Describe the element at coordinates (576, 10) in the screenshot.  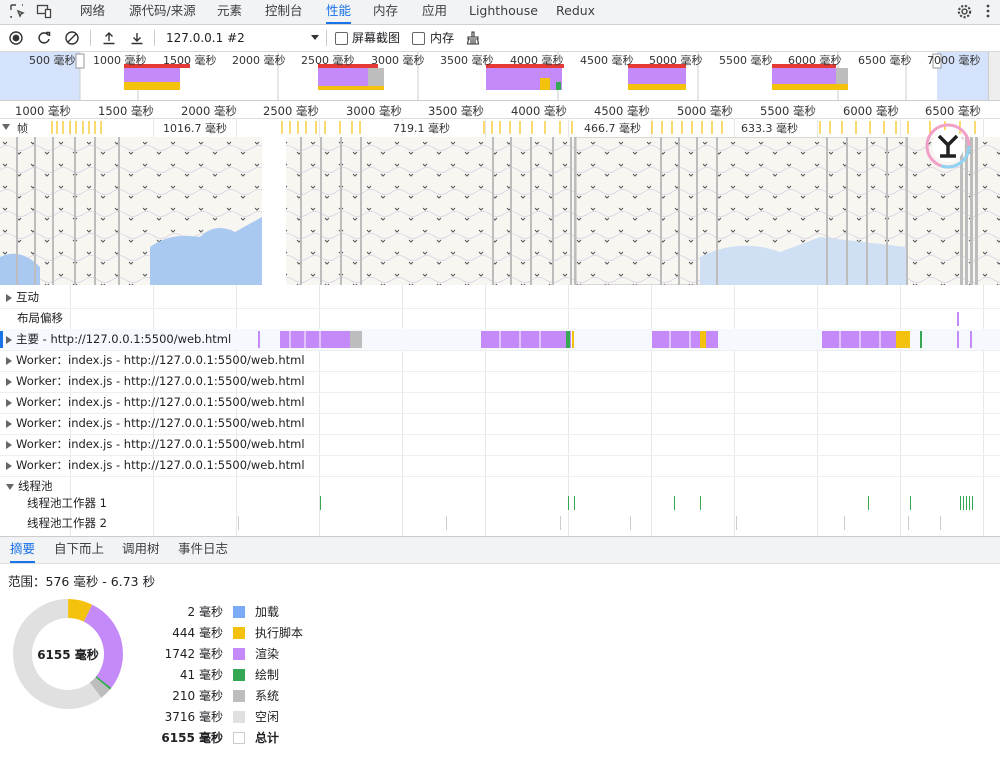
I see `tab-redux: Redux` at that location.